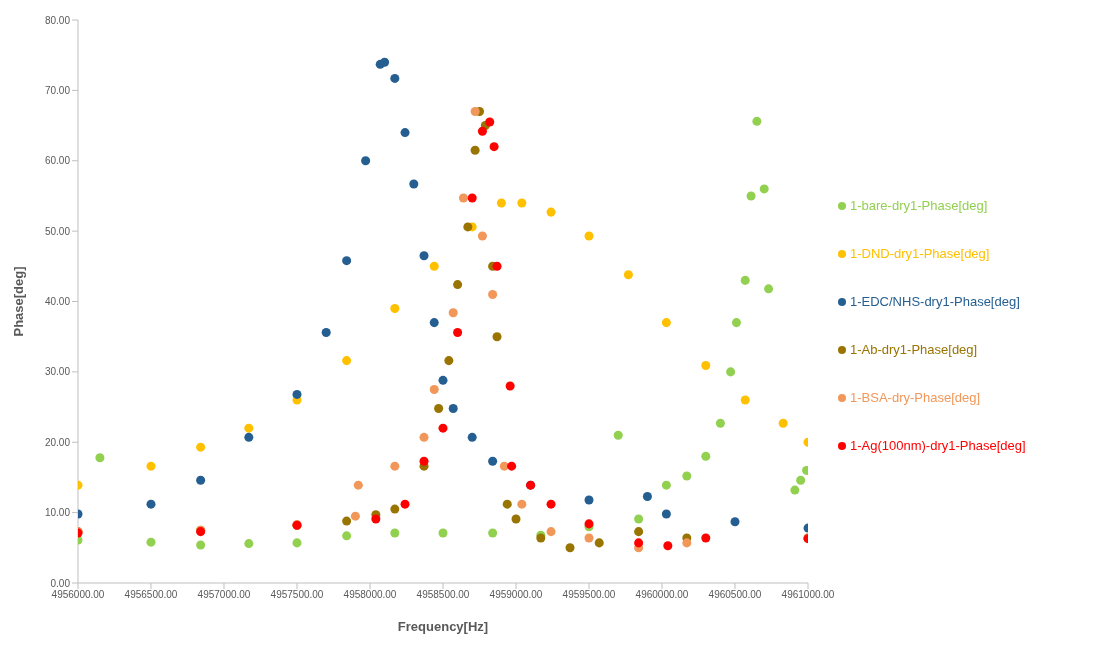  Describe the element at coordinates (915, 397) in the screenshot. I see `legend-label: 1-BSA-dry-Phase[deg]` at that location.